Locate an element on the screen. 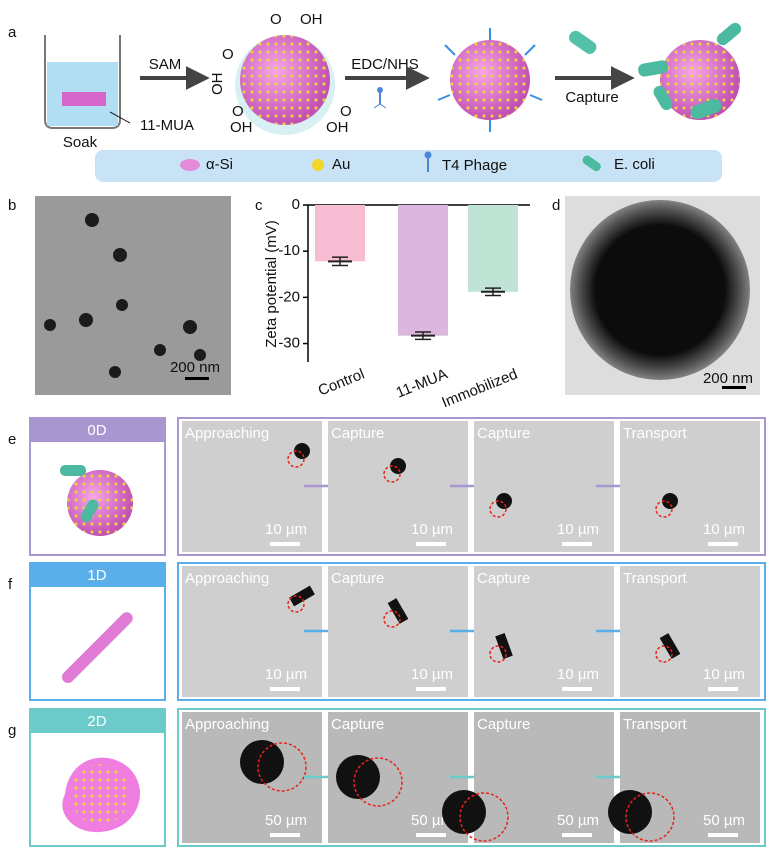 The width and height of the screenshot is (776, 865). x-tick-label: Control is located at coordinates (341, 383).